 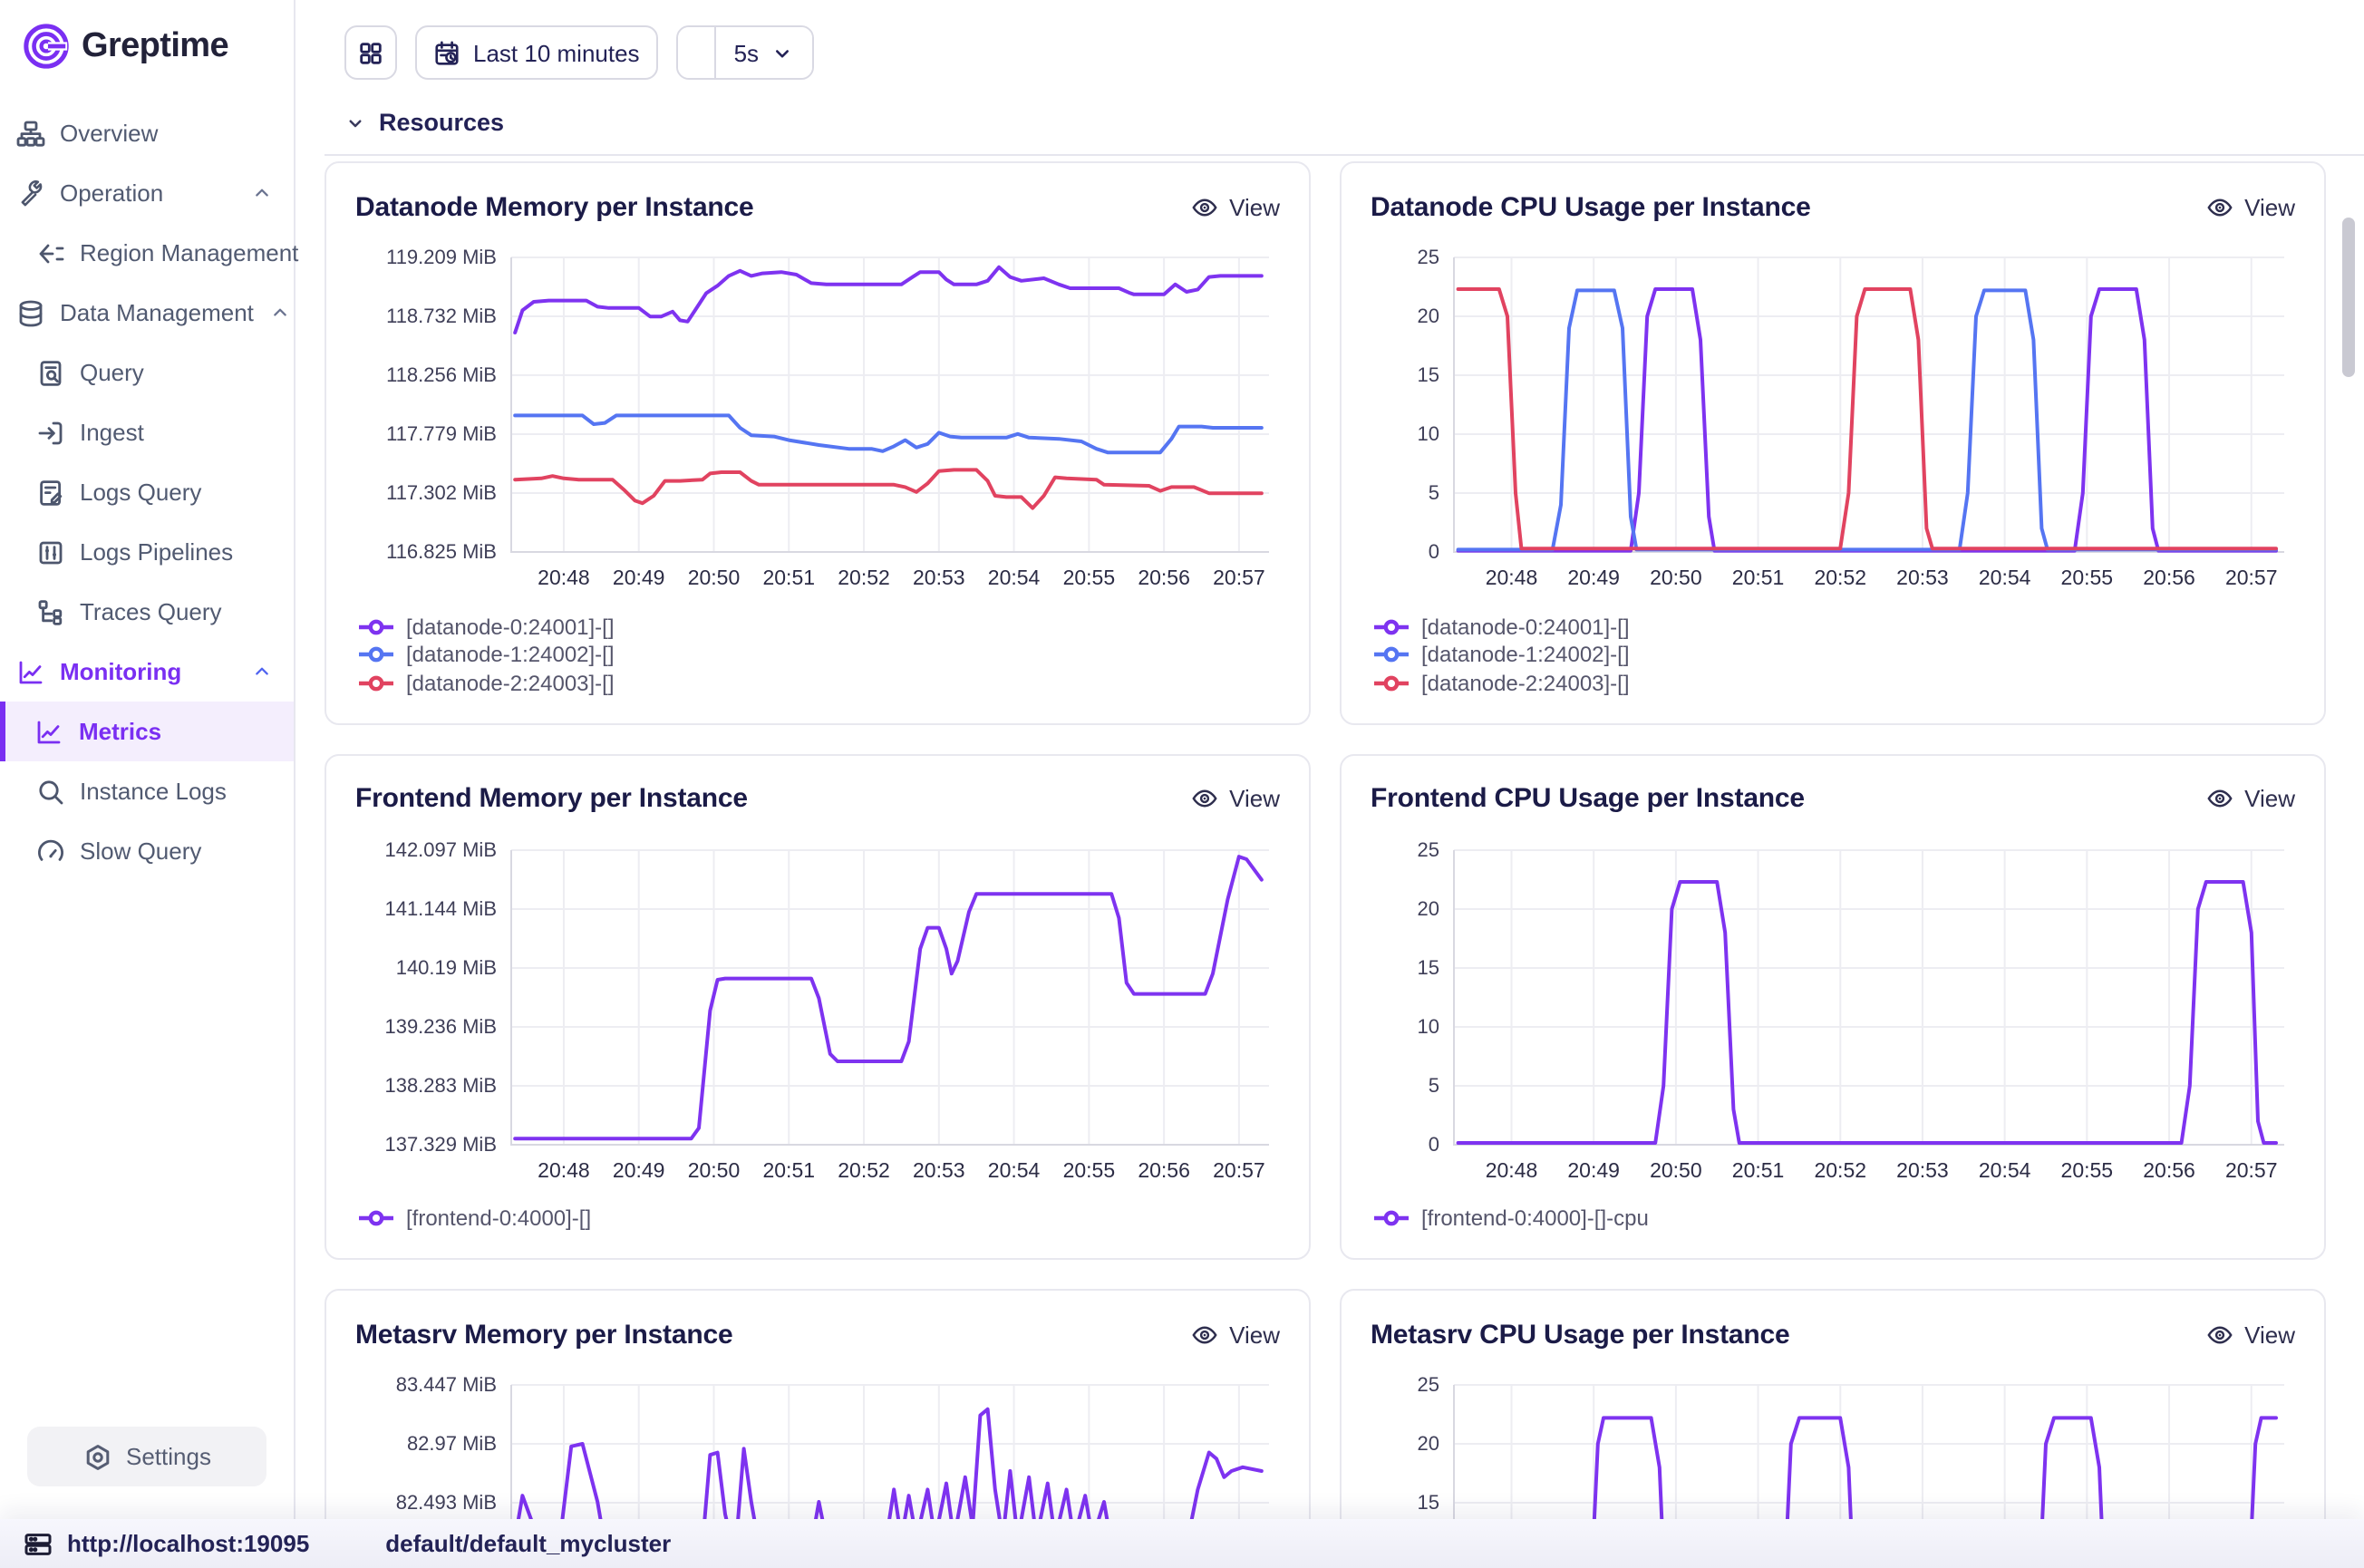 What do you see at coordinates (157, 552) in the screenshot?
I see `sidebar-item-label: Logs Pipelines` at bounding box center [157, 552].